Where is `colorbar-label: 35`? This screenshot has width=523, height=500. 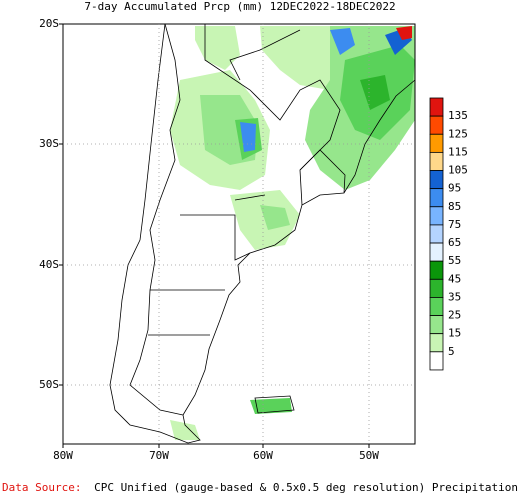 colorbar-label: 35 is located at coordinates (454, 296).